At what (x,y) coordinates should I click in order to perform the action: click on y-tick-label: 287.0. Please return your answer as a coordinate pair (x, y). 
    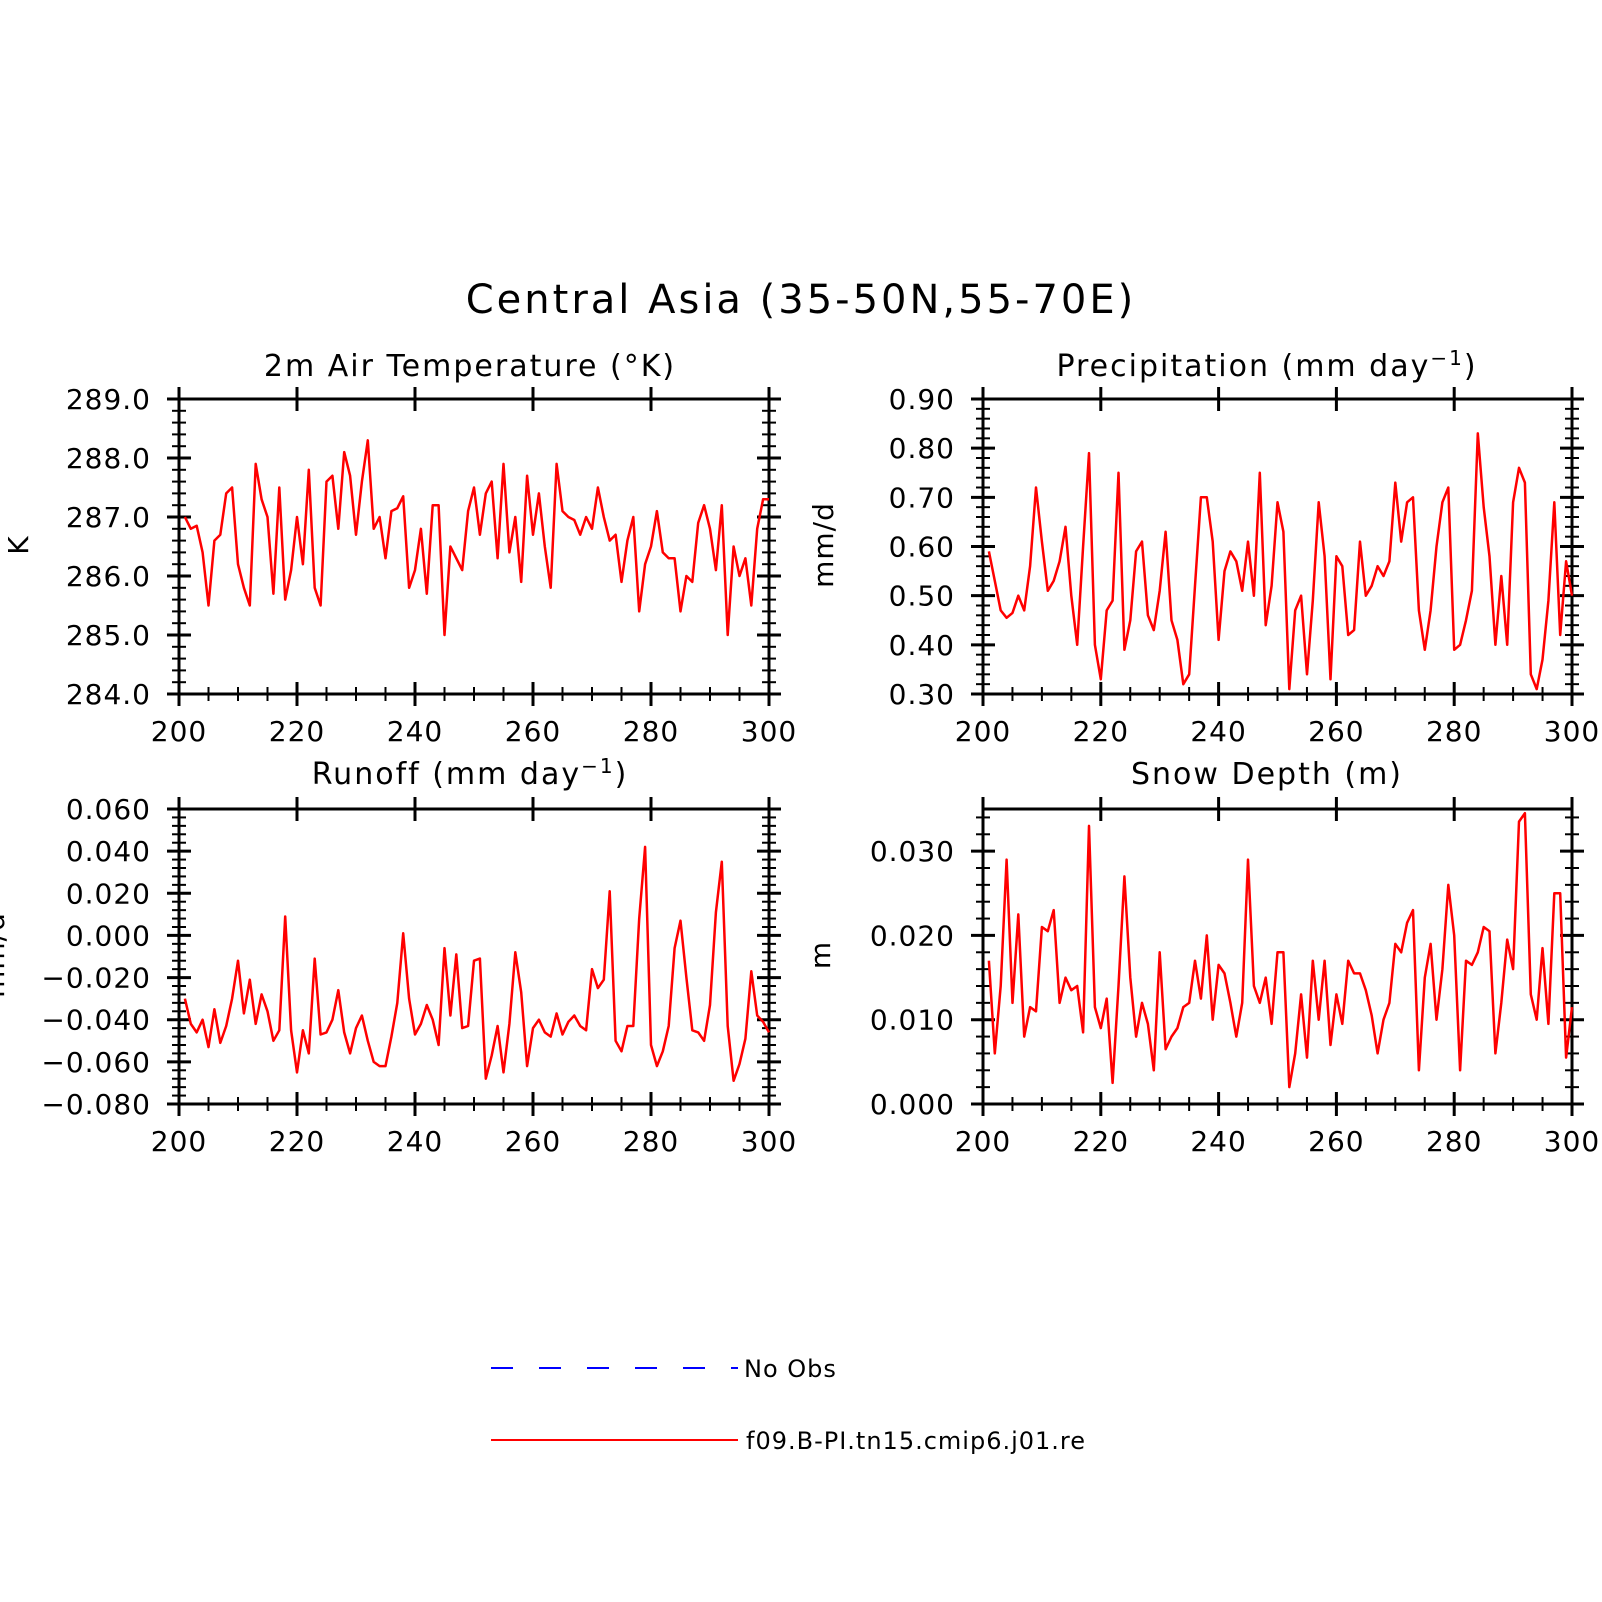
    Looking at the image, I should click on (108, 517).